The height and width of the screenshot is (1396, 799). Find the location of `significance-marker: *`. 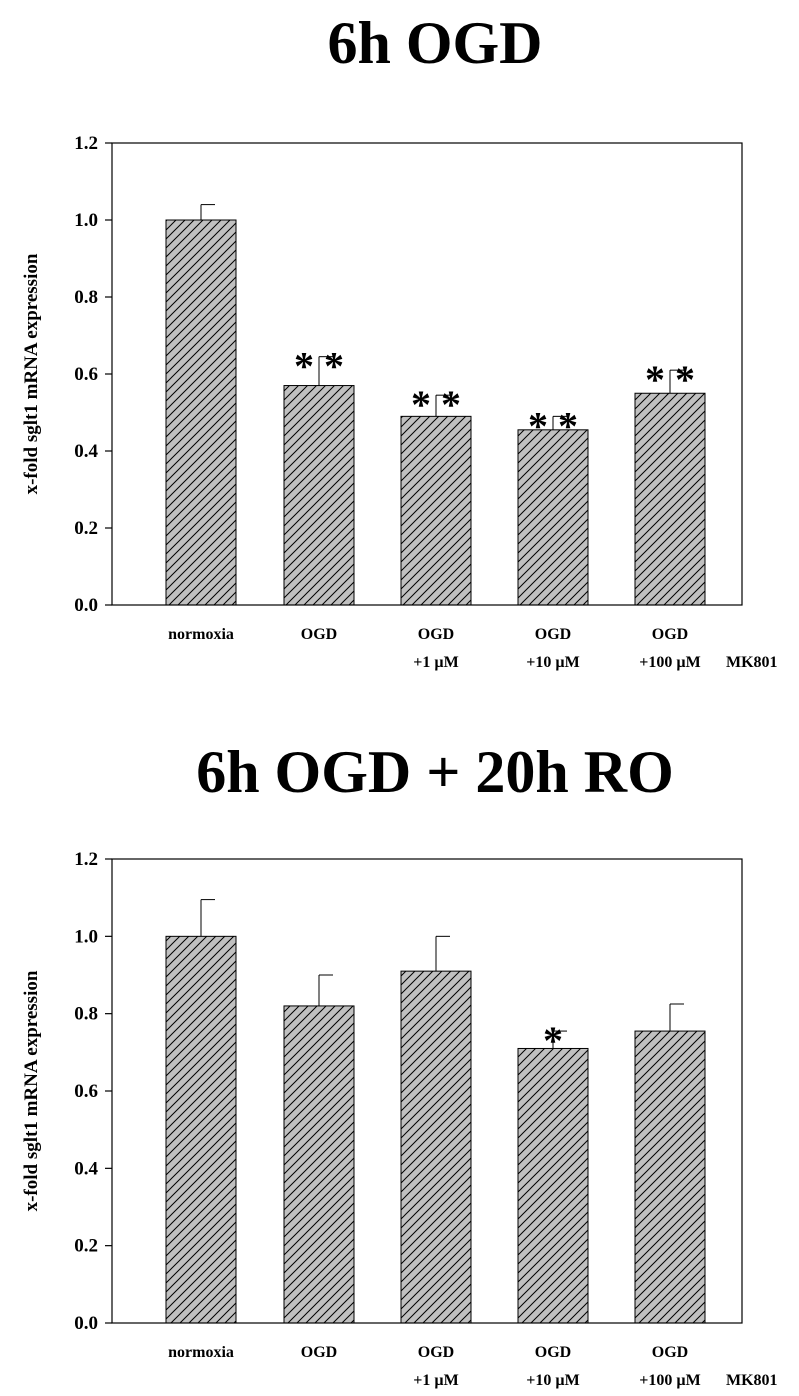

significance-marker: * is located at coordinates (553, 1040).